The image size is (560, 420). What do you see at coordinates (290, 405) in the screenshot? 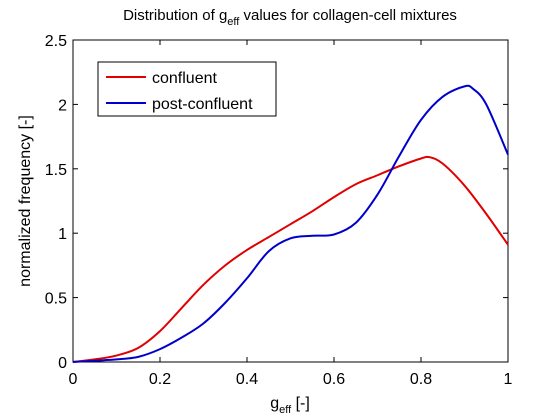
I see `x-axis-label: geff [-]` at bounding box center [290, 405].